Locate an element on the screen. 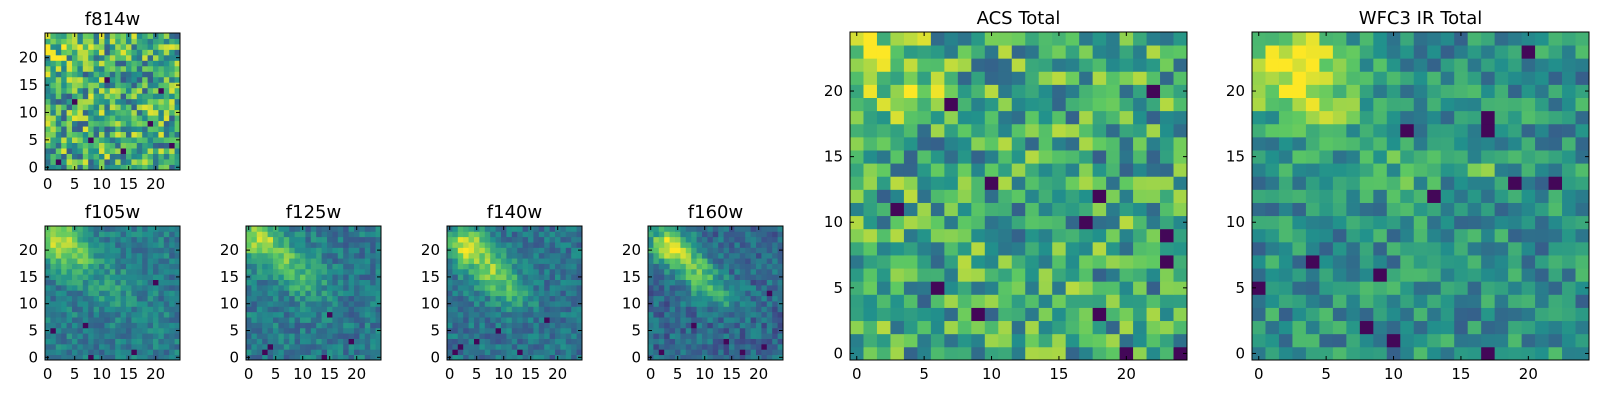 The width and height of the screenshot is (1600, 400). y-tick-label: 5 is located at coordinates (435, 331).